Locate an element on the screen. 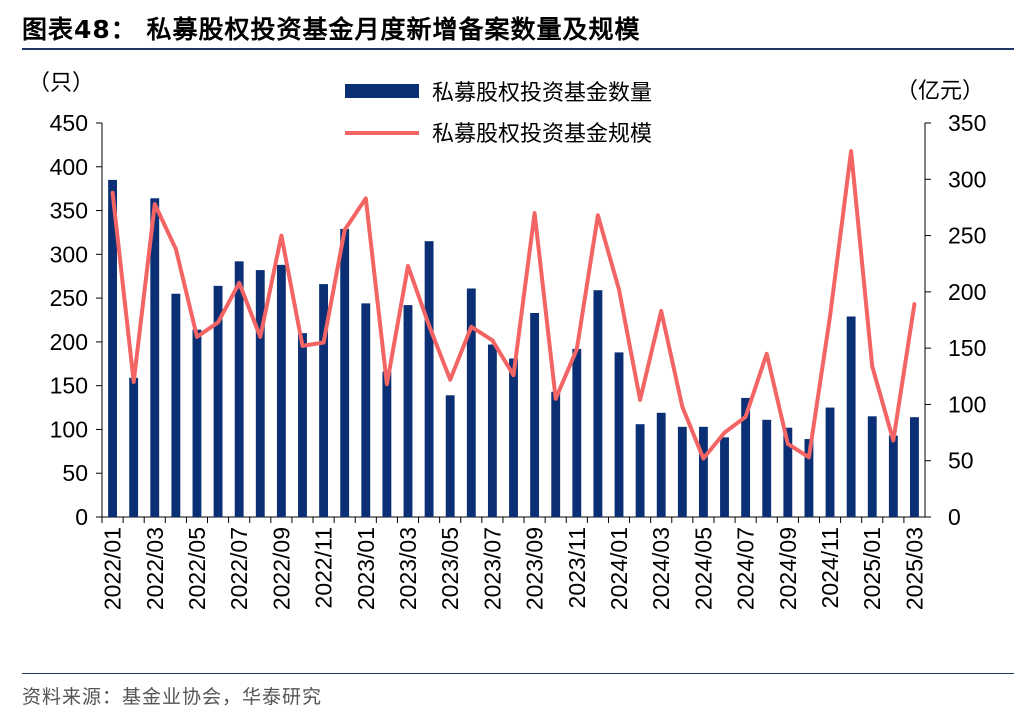 The width and height of the screenshot is (1036, 728). x-tick-label: 2023/03 is located at coordinates (408, 568).